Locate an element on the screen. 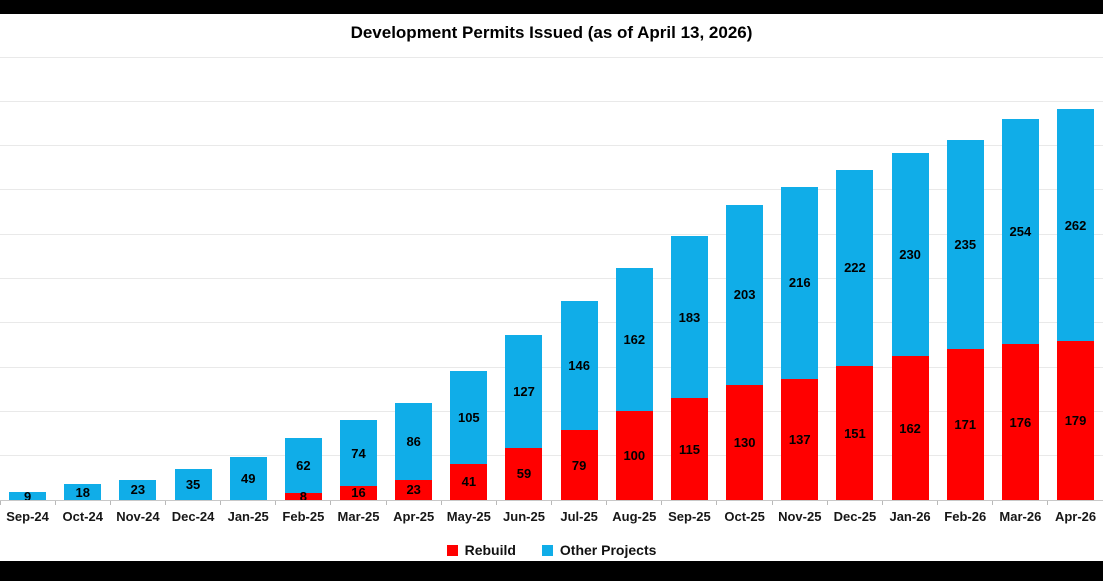 This screenshot has width=1103, height=581. stacked-bar: 23 is located at coordinates (138, 489).